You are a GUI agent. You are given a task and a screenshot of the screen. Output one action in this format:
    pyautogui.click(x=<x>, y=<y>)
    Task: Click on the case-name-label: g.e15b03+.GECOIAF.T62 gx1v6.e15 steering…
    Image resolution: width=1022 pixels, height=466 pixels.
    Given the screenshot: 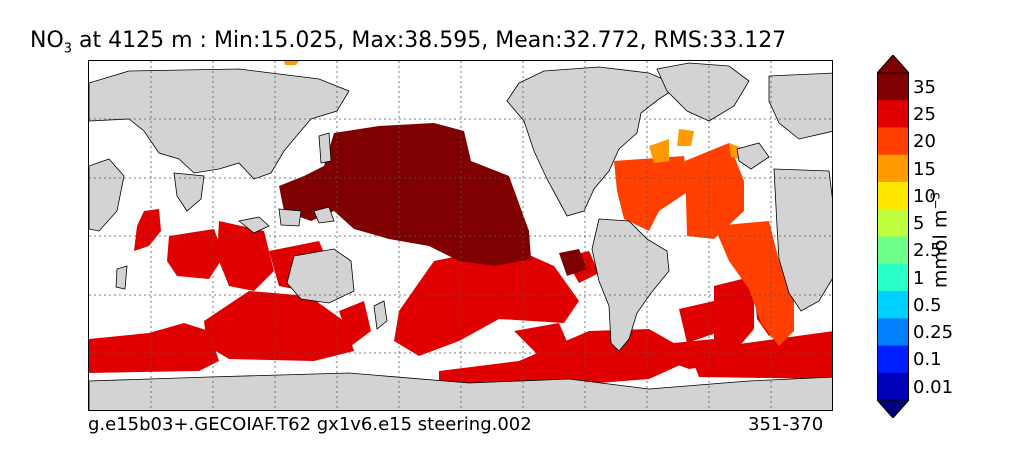 What is the action you would take?
    pyautogui.click(x=310, y=424)
    